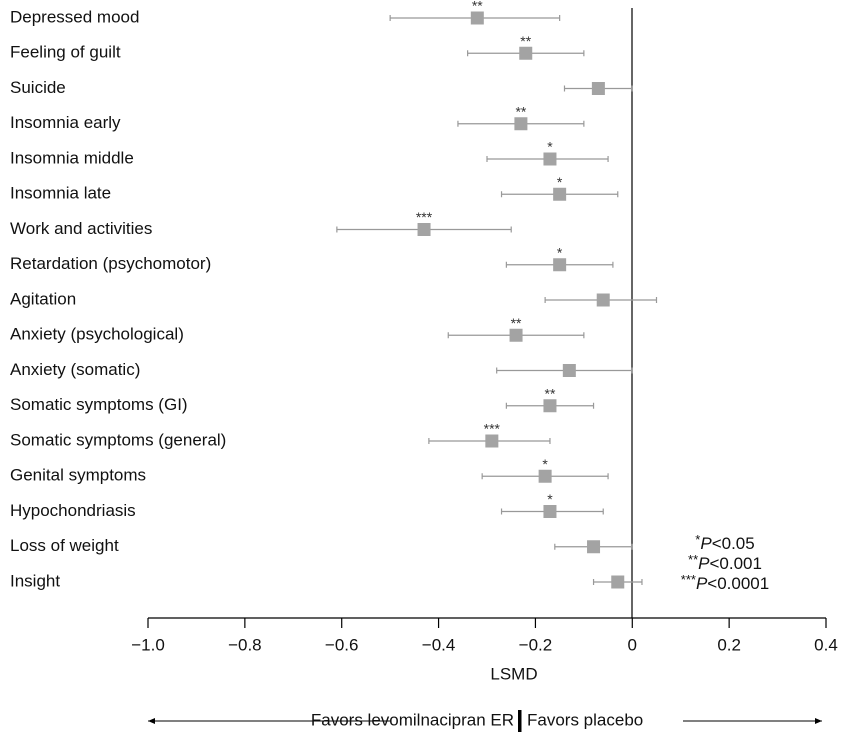 The width and height of the screenshot is (844, 733). What do you see at coordinates (826, 644) in the screenshot?
I see `x-tick-label: 0.4` at bounding box center [826, 644].